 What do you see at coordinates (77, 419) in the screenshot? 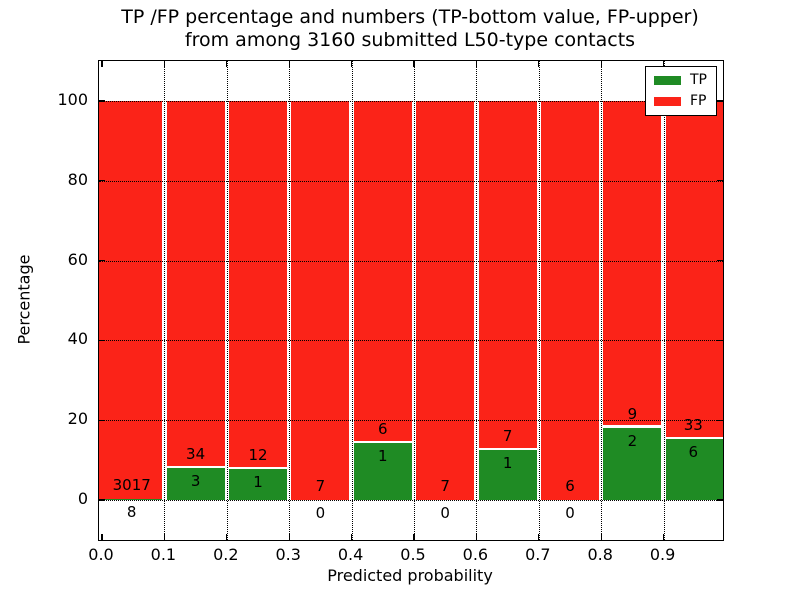
I see `y-tick-label: 20` at bounding box center [77, 419].